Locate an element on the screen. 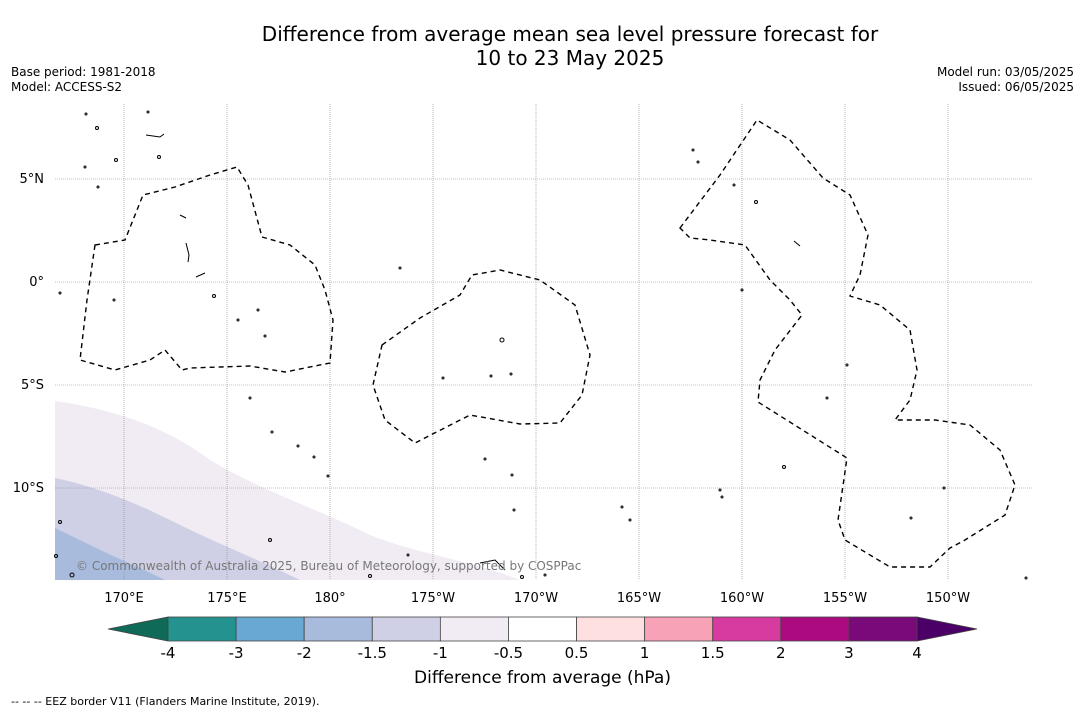 The image size is (1085, 713). colorbar-tick-label: 1.5 is located at coordinates (713, 653).